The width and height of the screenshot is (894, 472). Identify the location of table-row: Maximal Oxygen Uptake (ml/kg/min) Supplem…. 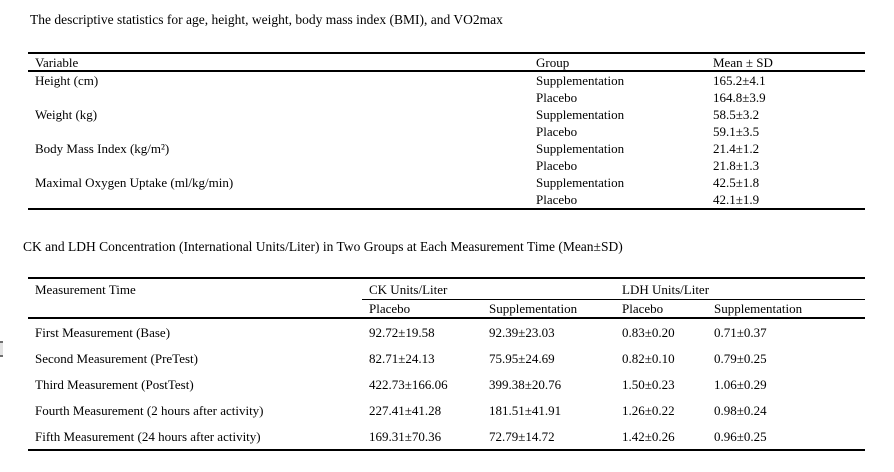
(446, 182).